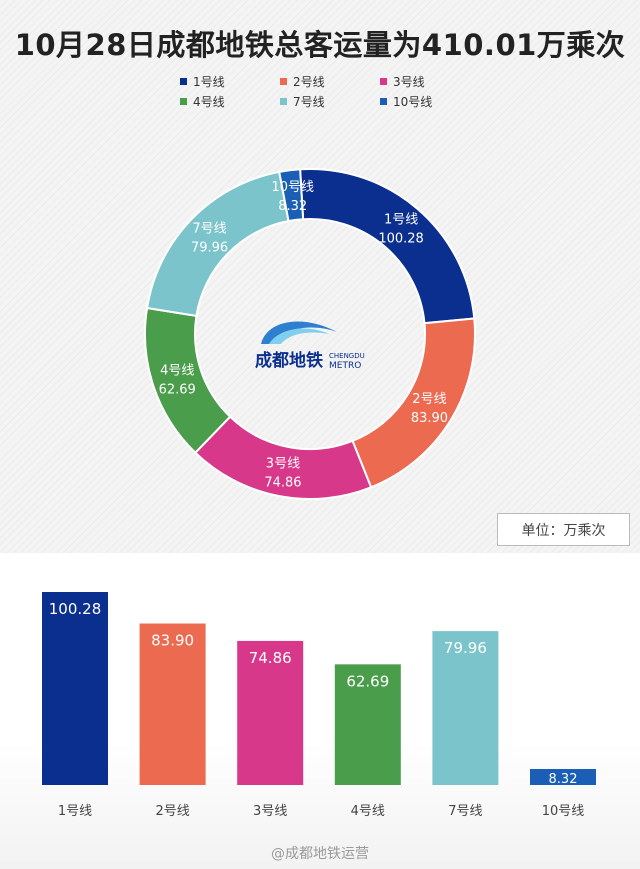 This screenshot has height=869, width=640. What do you see at coordinates (177, 370) in the screenshot?
I see `donut-slice-label: 4号线` at bounding box center [177, 370].